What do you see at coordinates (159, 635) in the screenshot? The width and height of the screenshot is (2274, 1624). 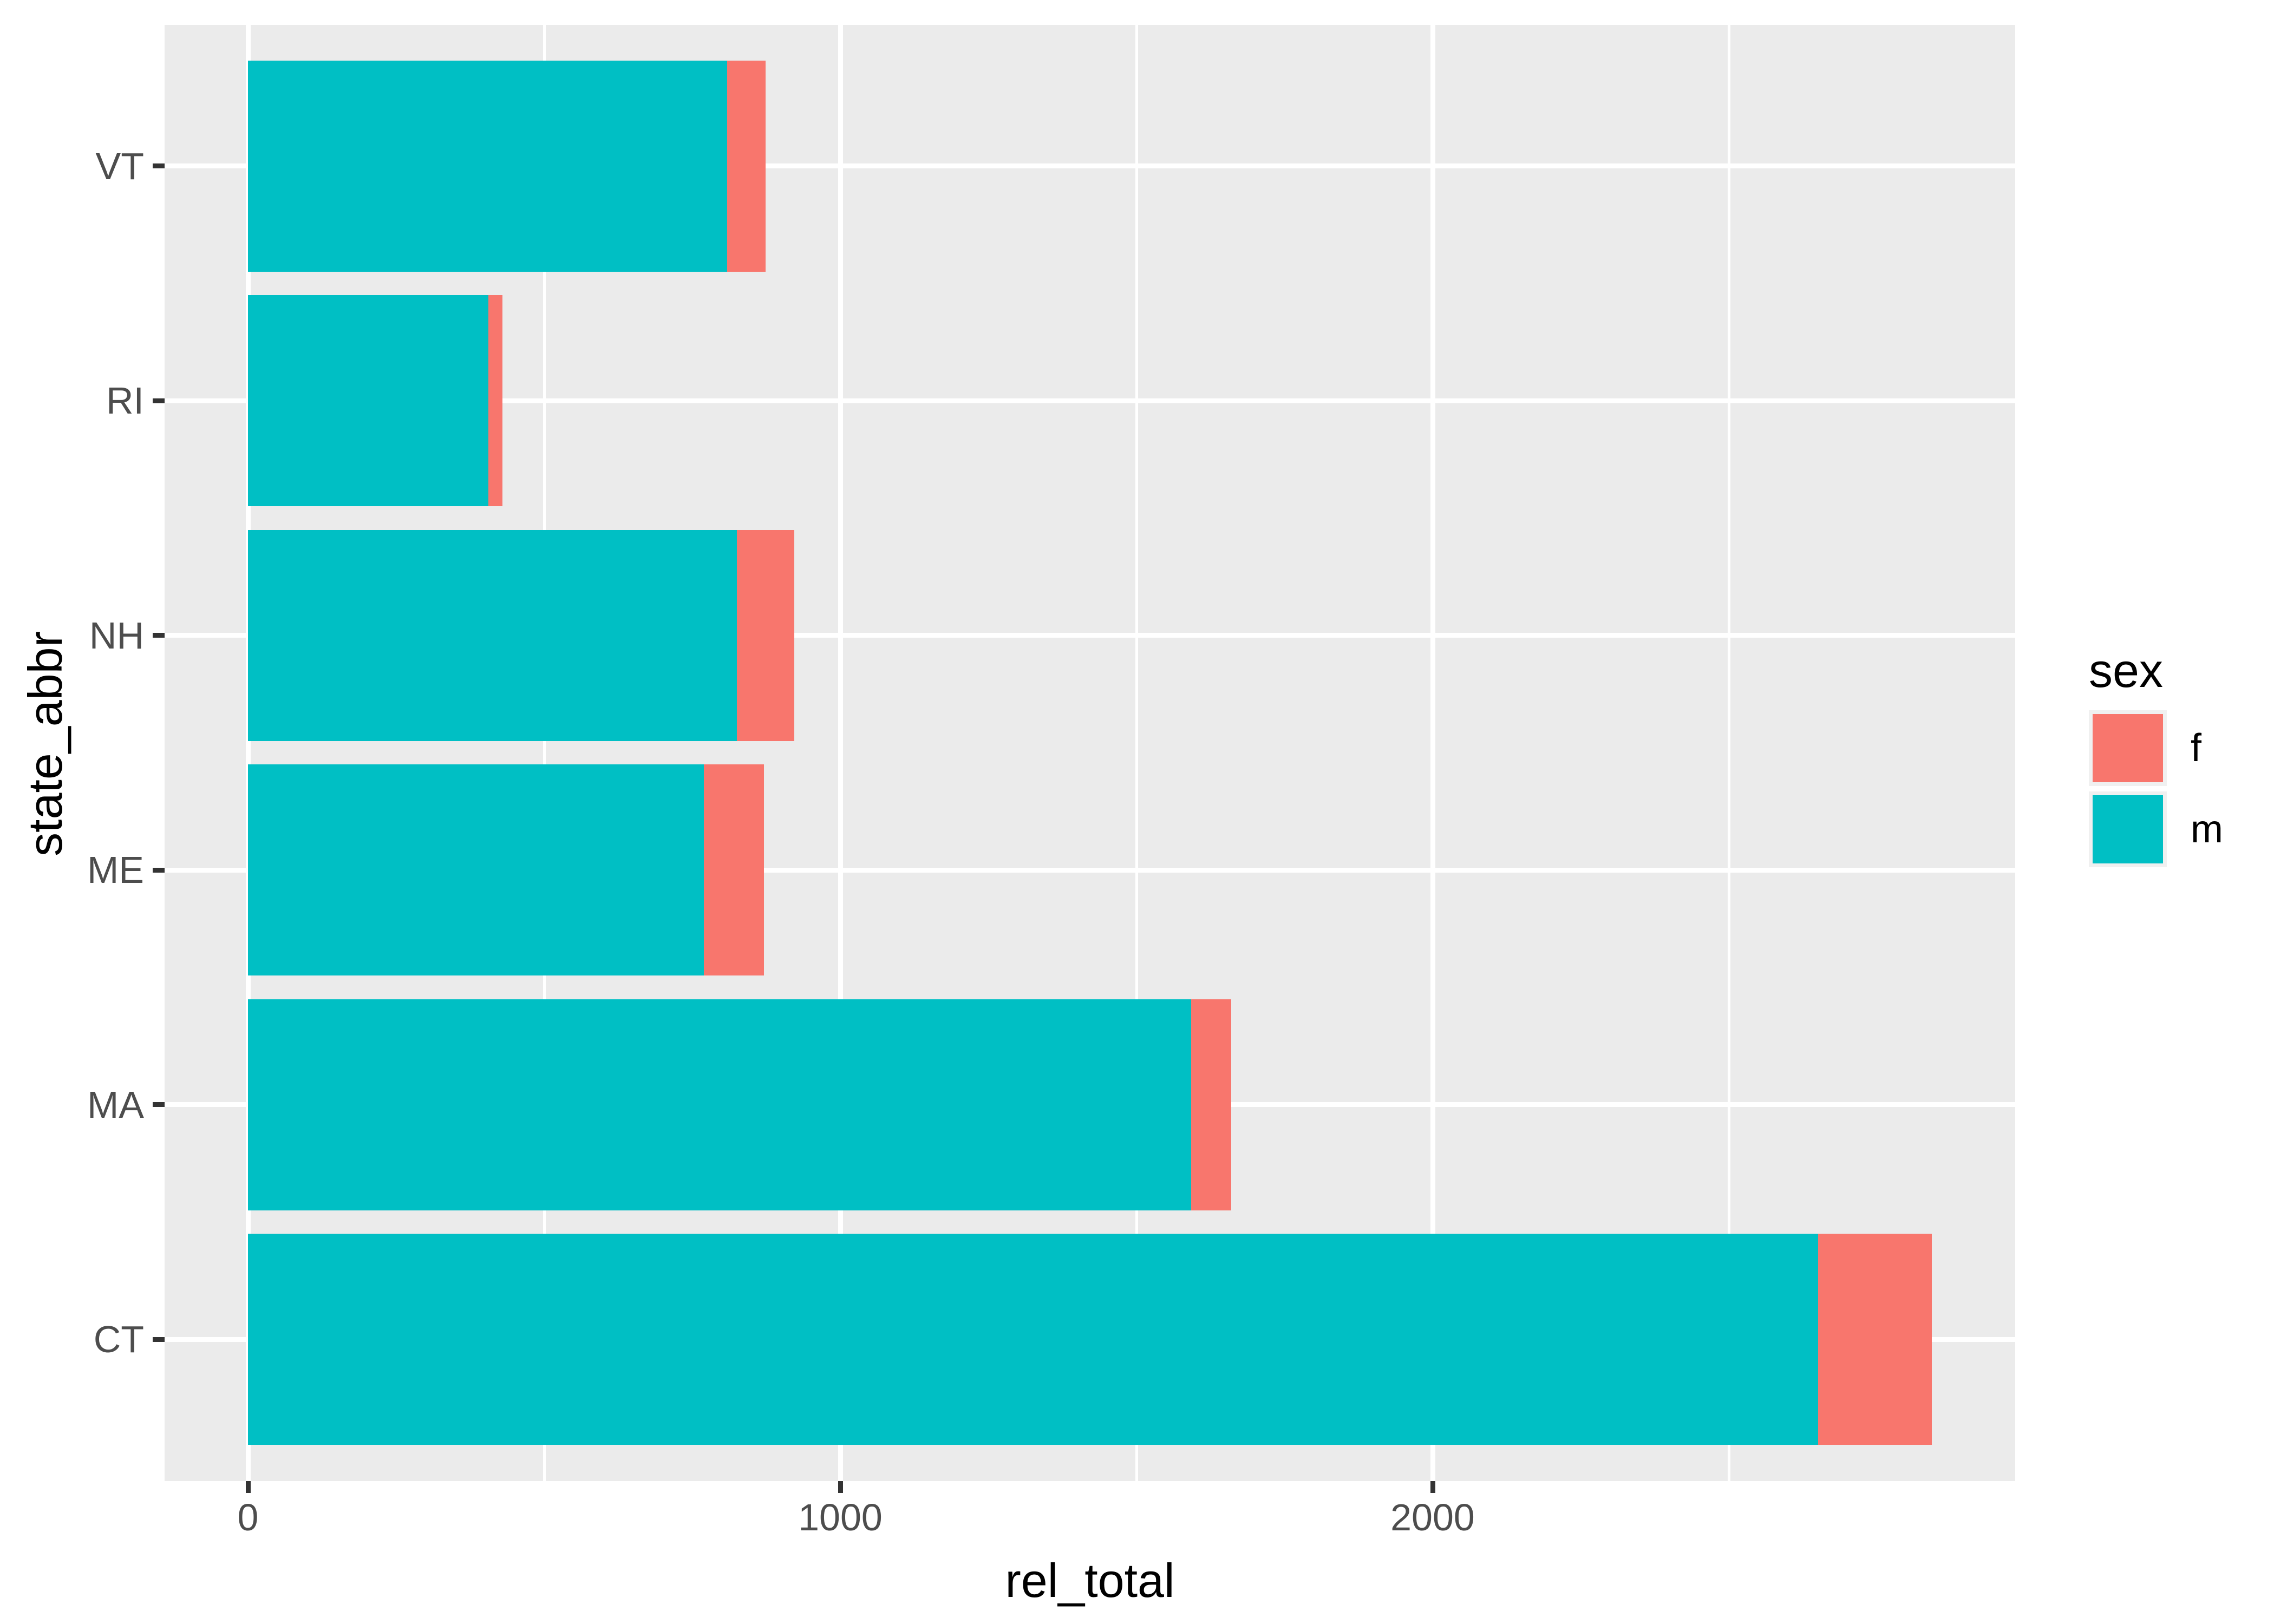 I see `y-axis-tick-NH` at bounding box center [159, 635].